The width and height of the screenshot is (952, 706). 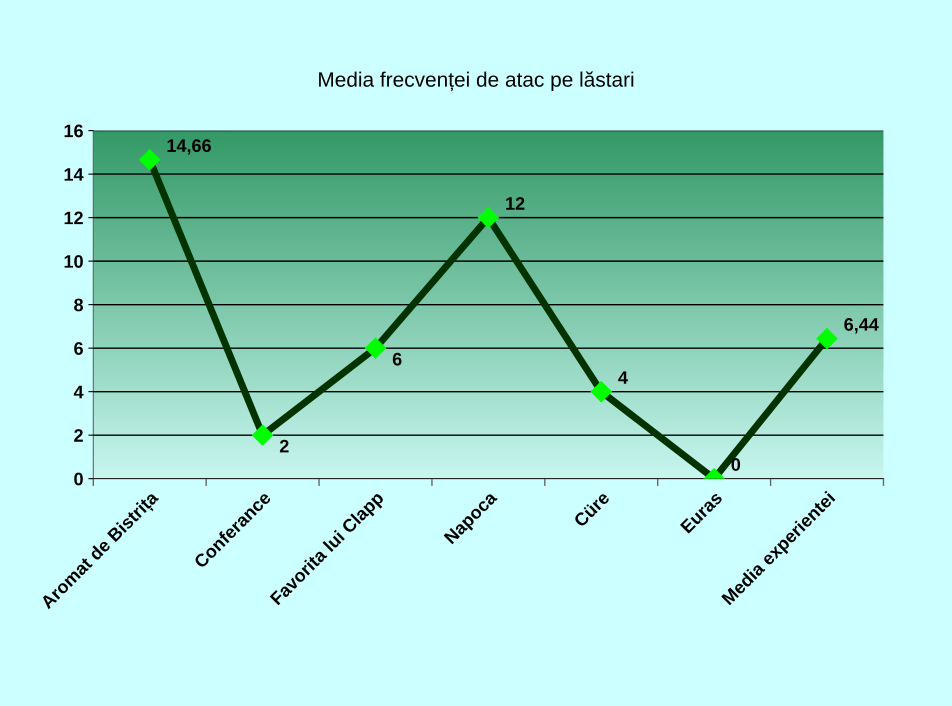 I want to click on y-tick-label: 6, so click(x=78, y=348).